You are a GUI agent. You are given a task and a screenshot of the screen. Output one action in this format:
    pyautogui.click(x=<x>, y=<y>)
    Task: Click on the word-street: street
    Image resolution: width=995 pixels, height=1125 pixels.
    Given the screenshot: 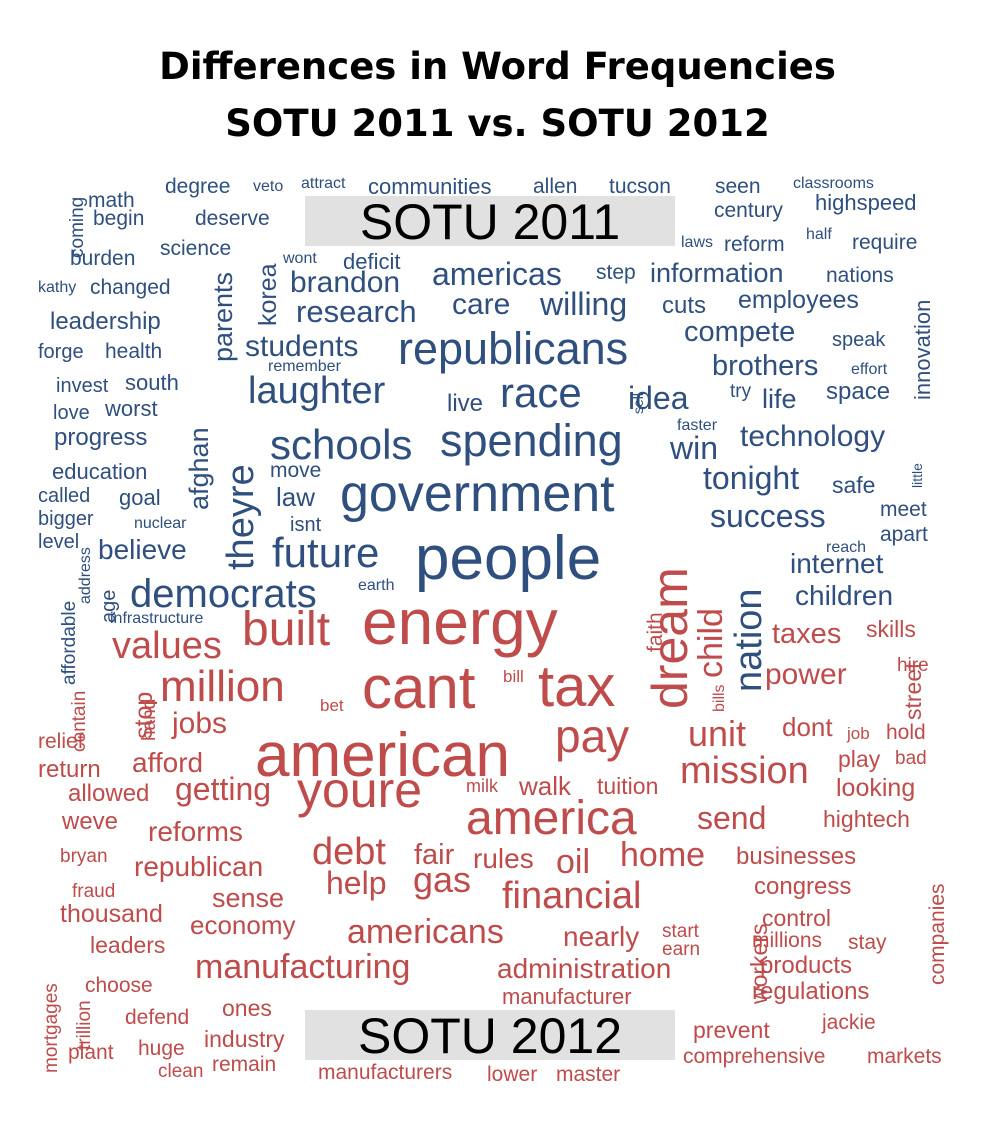 What is the action you would take?
    pyautogui.click(x=913, y=691)
    